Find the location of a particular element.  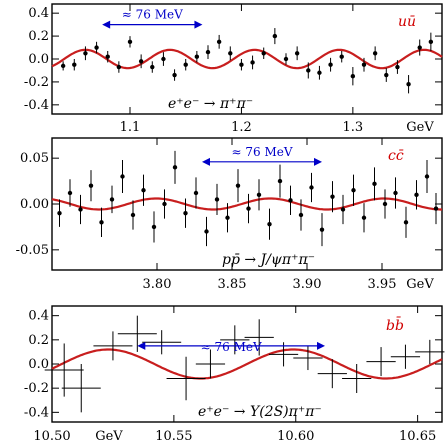

process-label: e⁺e⁻ → Υ(2S)π⁺π⁻ is located at coordinates (260, 412).